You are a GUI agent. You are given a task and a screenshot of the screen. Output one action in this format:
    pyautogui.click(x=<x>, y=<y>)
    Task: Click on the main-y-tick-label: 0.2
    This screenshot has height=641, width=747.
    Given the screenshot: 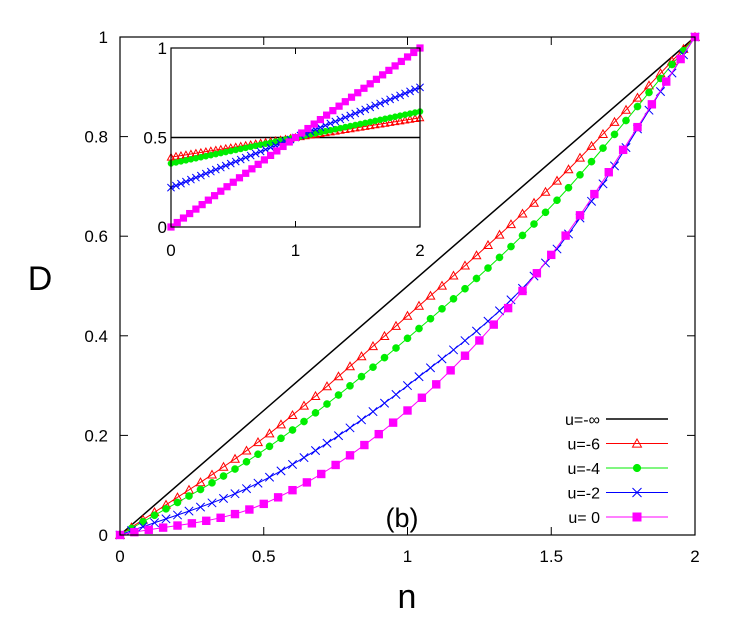 What is the action you would take?
    pyautogui.click(x=96, y=435)
    